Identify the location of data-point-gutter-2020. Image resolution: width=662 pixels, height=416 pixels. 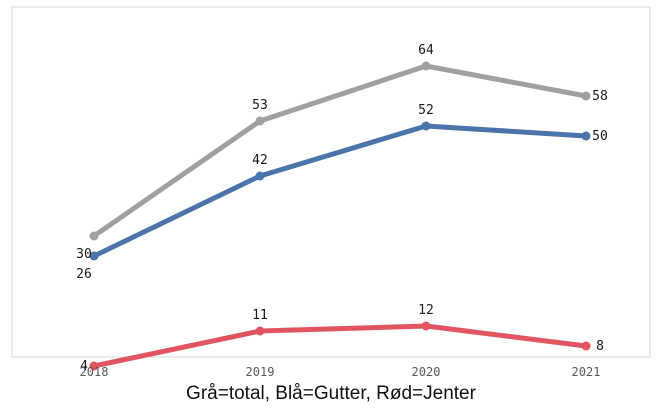
(426, 126).